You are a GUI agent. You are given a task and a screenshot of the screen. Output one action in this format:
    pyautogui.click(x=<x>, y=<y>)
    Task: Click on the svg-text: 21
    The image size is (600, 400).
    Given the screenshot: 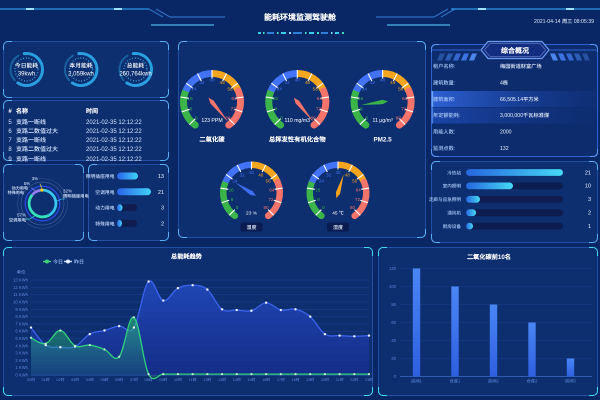 What is the action you would take?
    pyautogui.click(x=588, y=172)
    